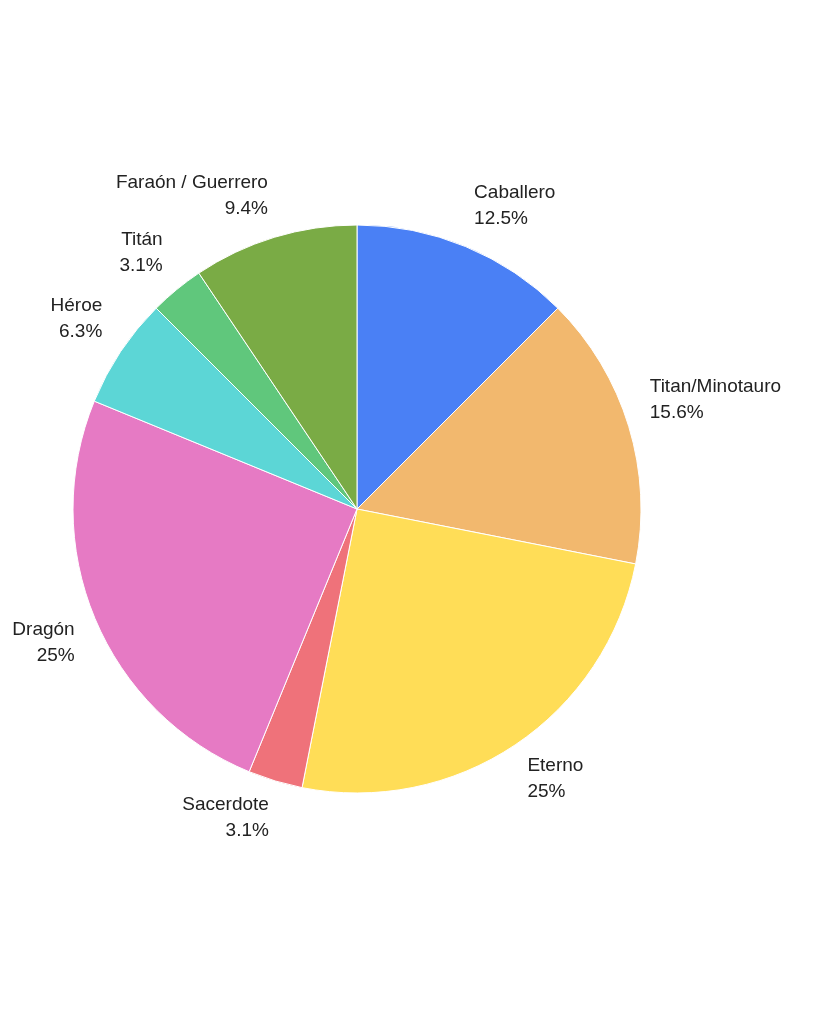 This screenshot has width=819, height=1024. Describe the element at coordinates (76, 305) in the screenshot. I see `slice-label: Héroe` at that location.